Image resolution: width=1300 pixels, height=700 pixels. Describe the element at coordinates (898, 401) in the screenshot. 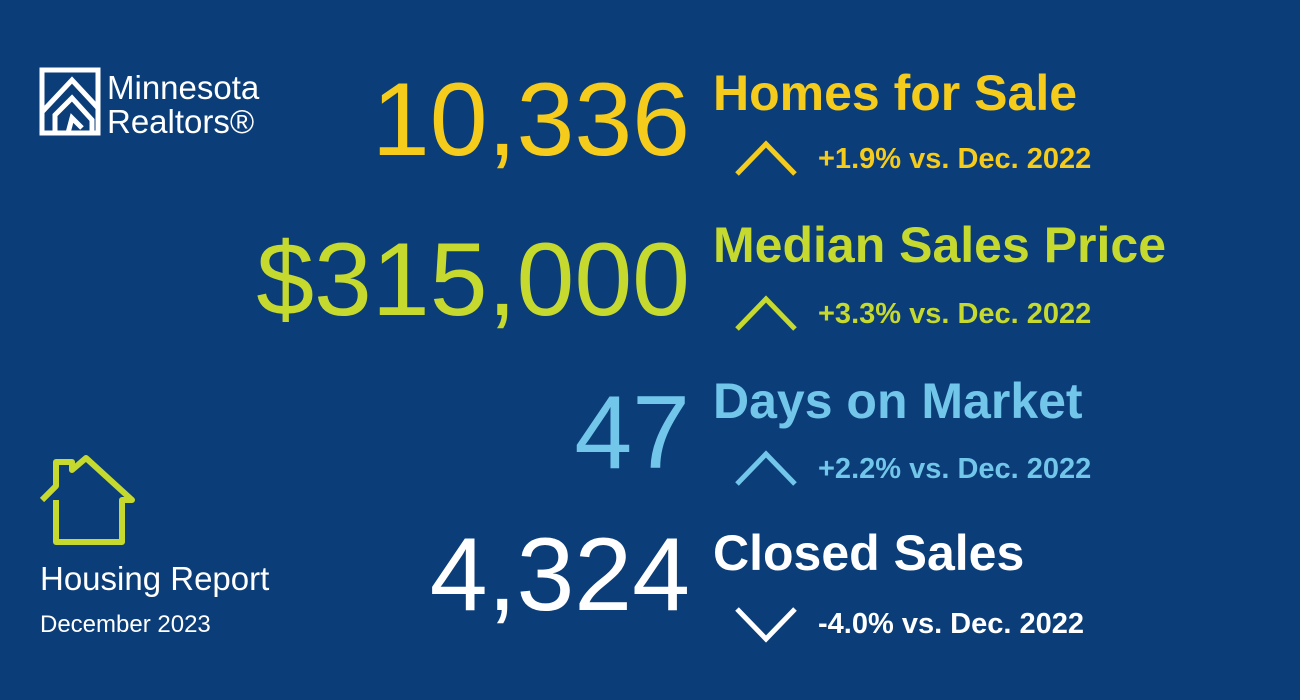

I see `metric-label: Days on Market` at that location.